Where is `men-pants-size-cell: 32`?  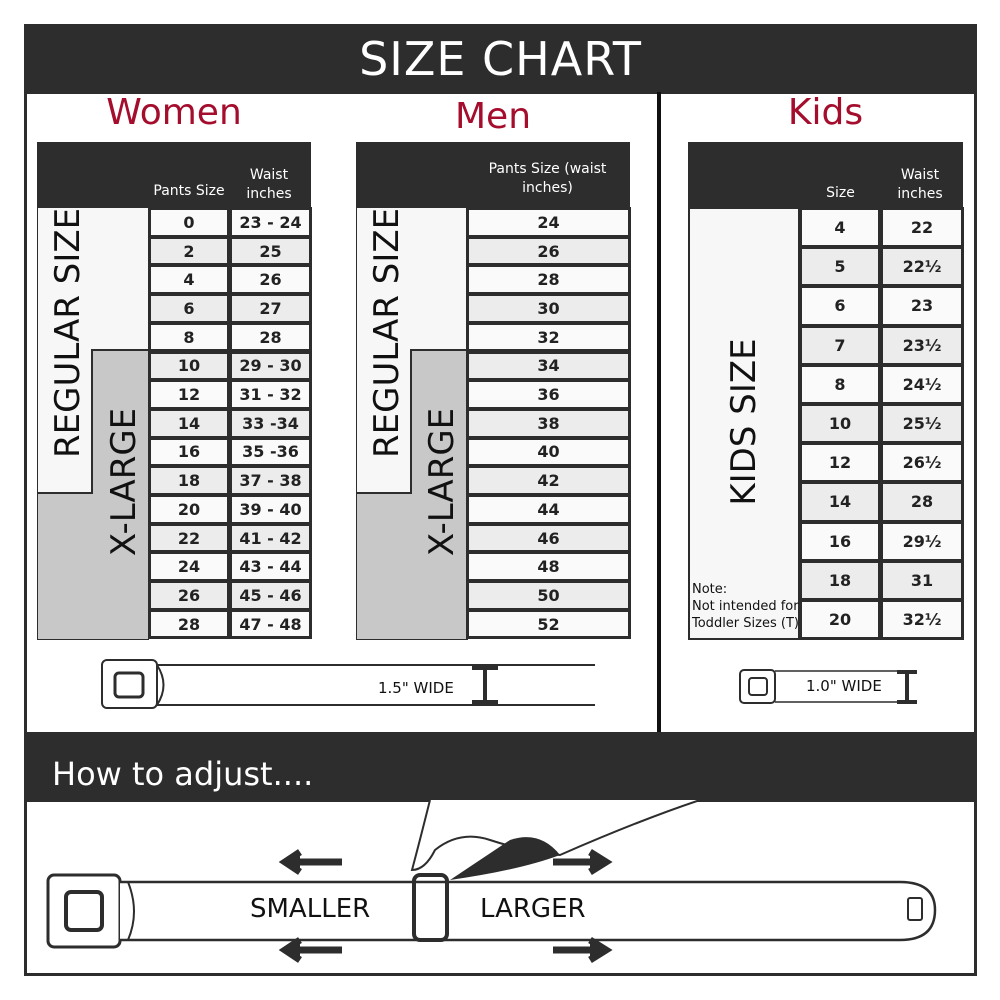
men-pants-size-cell: 32 is located at coordinates (548, 337).